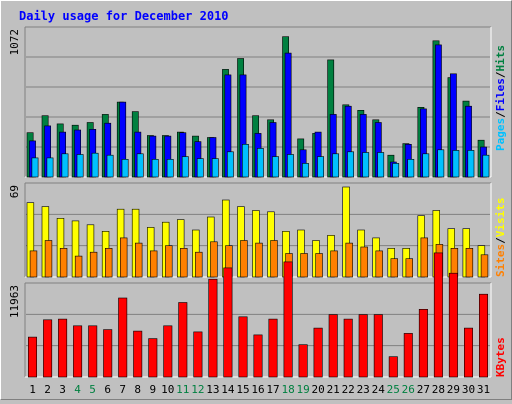 The image size is (512, 404). I want to click on x-tick-label-day-19: 19, so click(302, 389).